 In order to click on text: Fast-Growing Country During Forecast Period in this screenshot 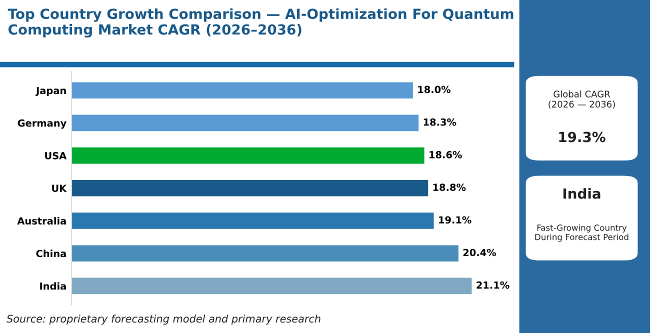, I will do `click(581, 233)`.